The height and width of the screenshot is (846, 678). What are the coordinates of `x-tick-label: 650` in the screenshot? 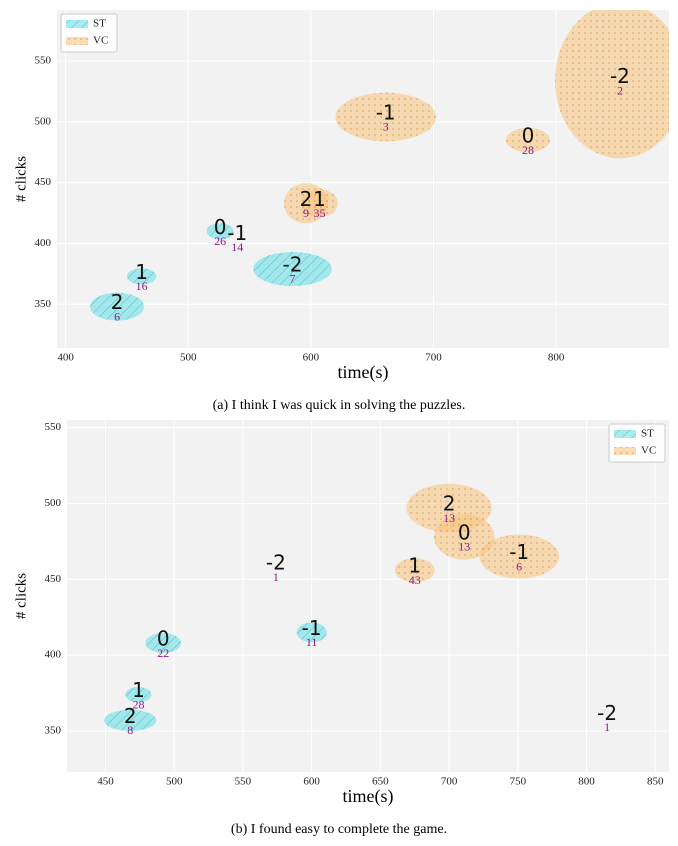 It's located at (380, 782).